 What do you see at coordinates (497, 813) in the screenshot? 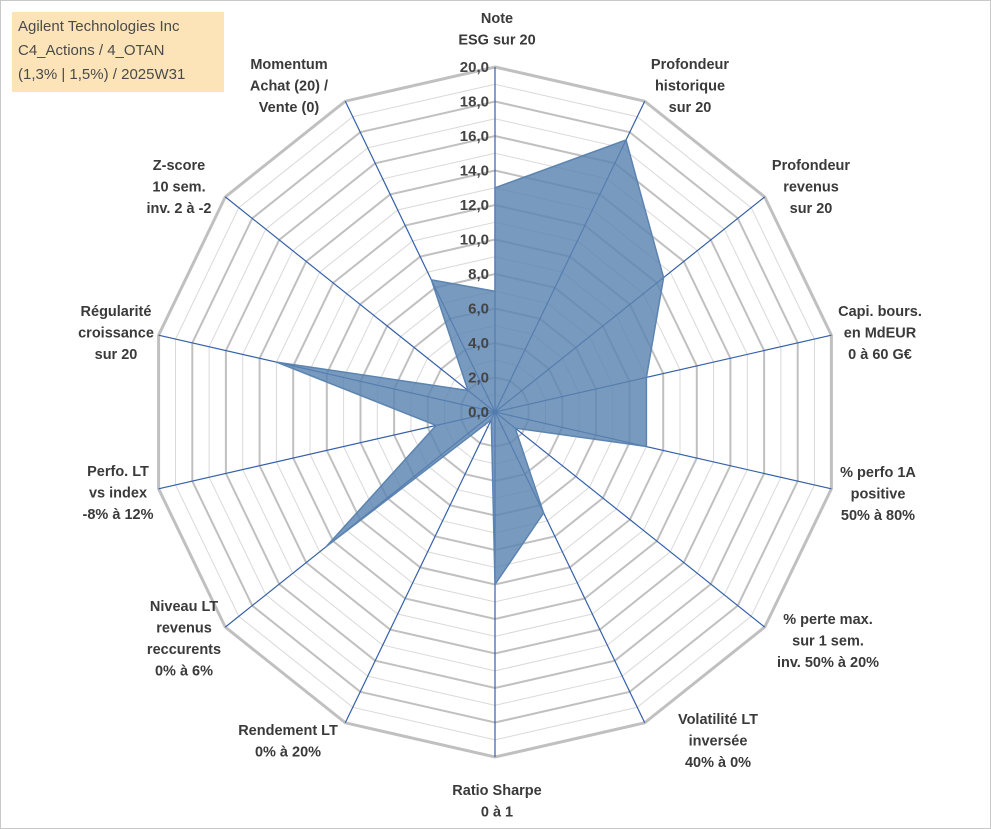
I see `axis-label-line: 0 à 1` at bounding box center [497, 813].